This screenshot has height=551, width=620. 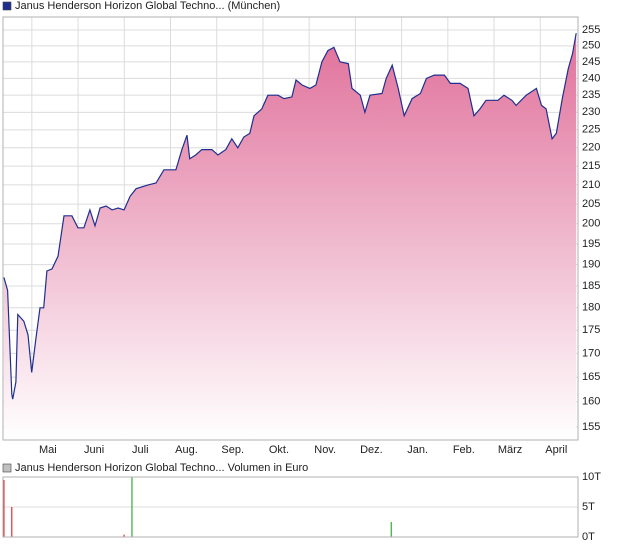 I want to click on y-tick-label: 245, so click(x=591, y=62).